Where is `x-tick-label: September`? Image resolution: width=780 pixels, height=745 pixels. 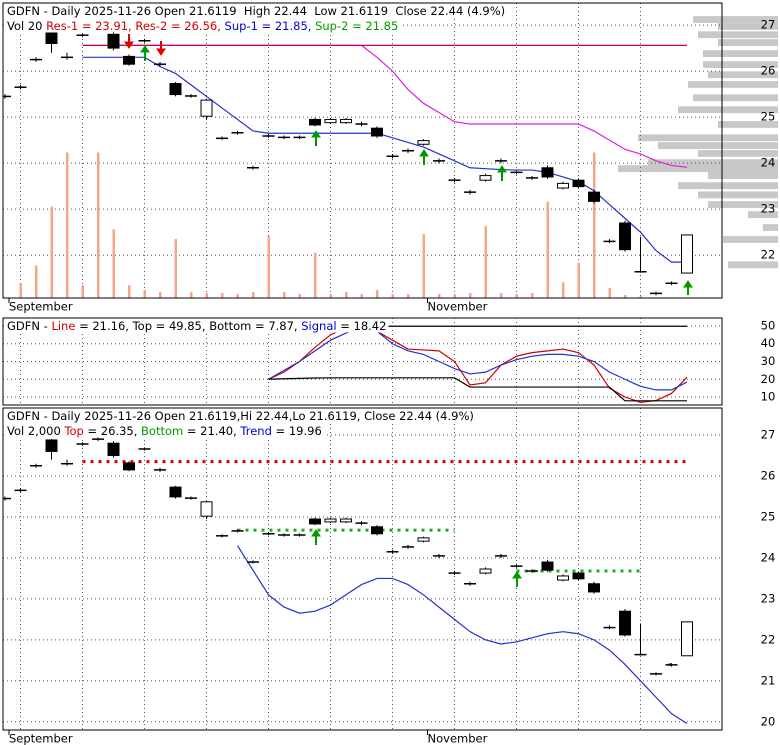
x-tick-label: September is located at coordinates (41, 307).